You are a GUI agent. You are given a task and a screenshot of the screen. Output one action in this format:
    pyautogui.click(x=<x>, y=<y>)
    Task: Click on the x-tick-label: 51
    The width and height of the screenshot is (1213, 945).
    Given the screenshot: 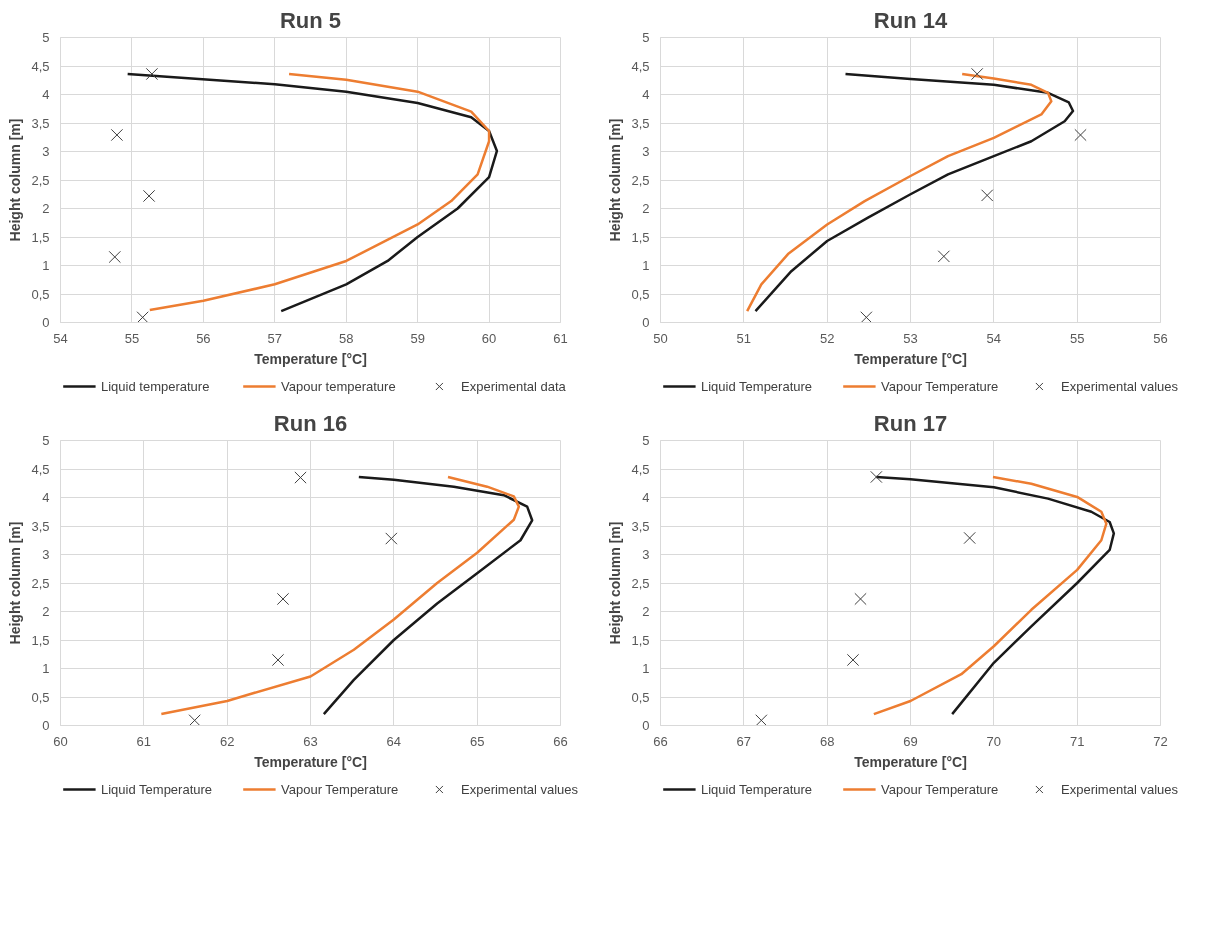 What is the action you would take?
    pyautogui.click(x=744, y=338)
    